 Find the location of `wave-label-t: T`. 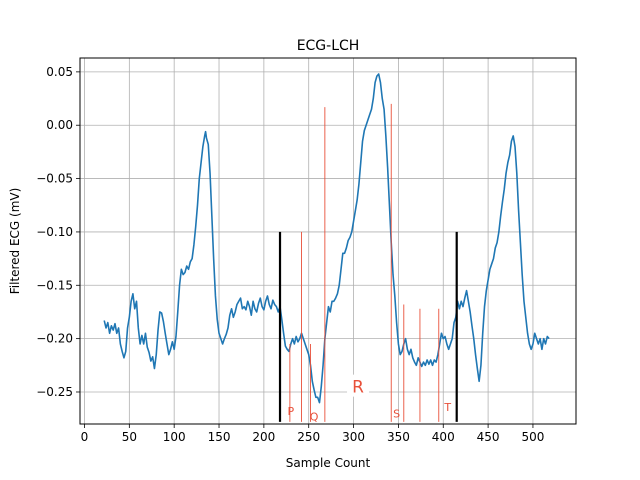

wave-label-t: T is located at coordinates (447, 407).